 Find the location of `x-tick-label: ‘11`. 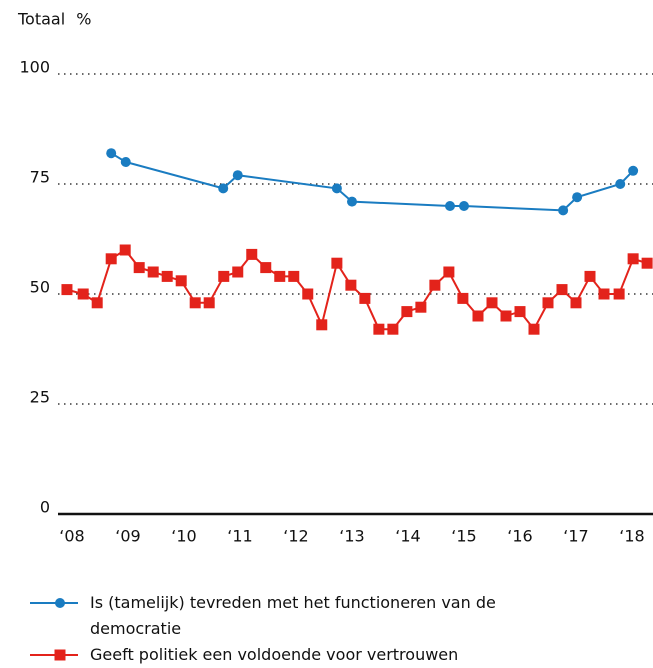

x-tick-label: ‘11 is located at coordinates (239, 536).